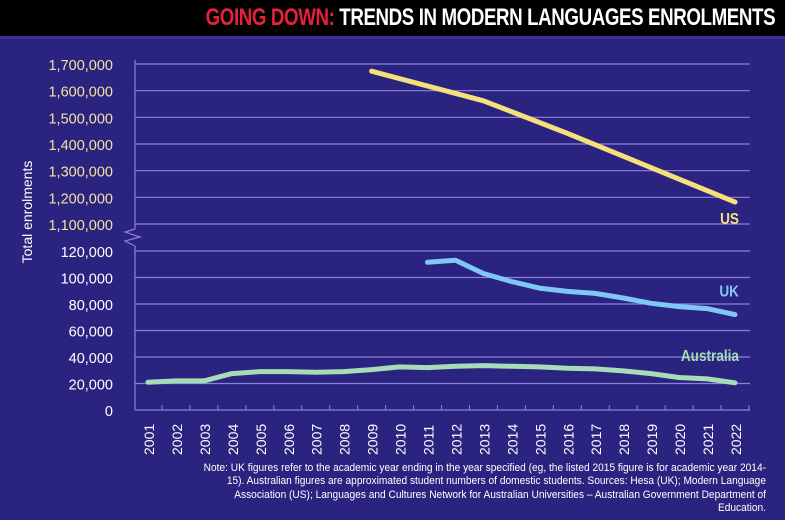 The height and width of the screenshot is (520, 785). Describe the element at coordinates (568, 439) in the screenshot. I see `x-tick-label: 2016` at that location.